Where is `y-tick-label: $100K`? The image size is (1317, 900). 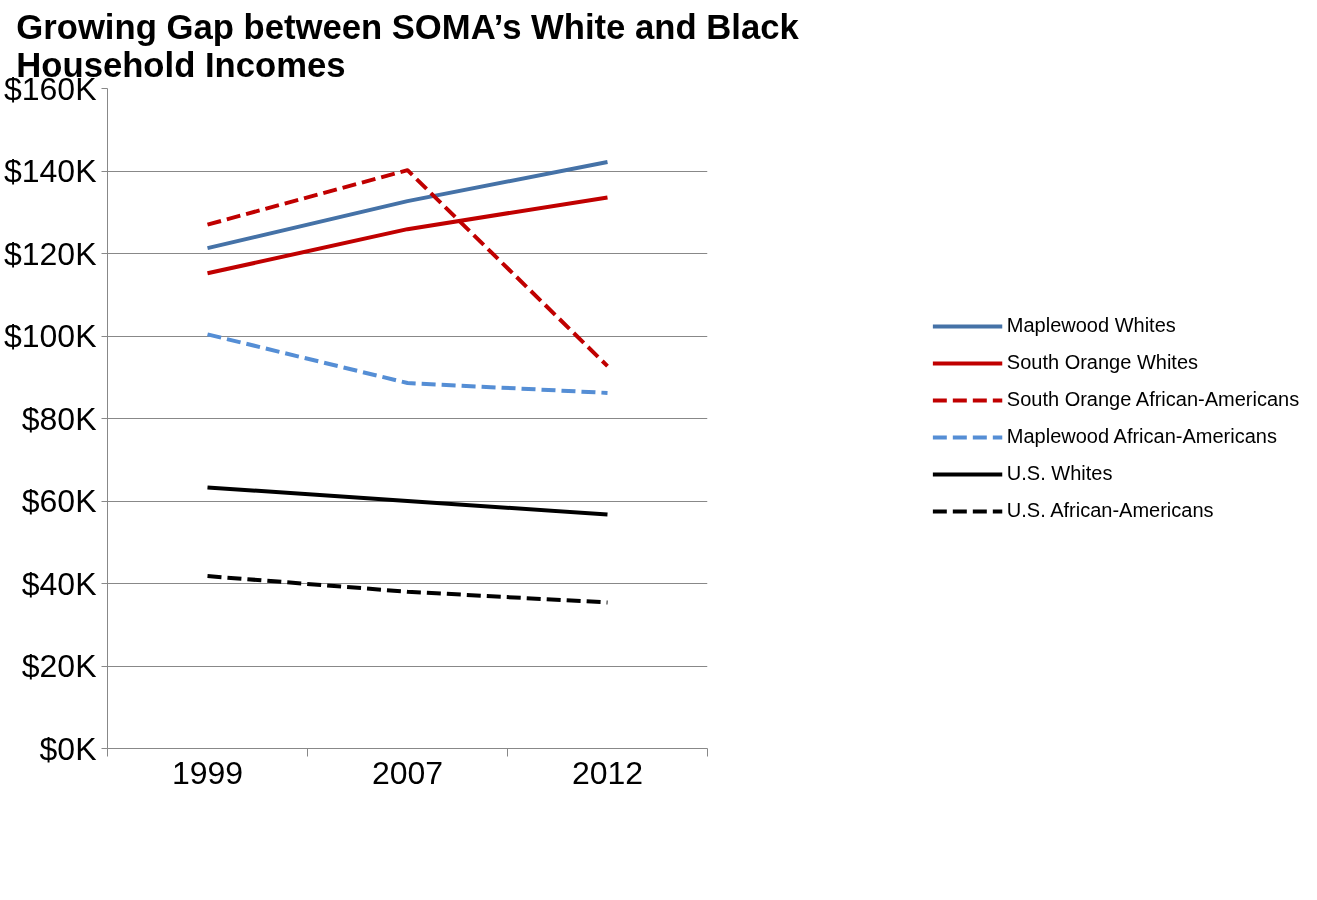 y-tick-label: $100K is located at coordinates (50, 336).